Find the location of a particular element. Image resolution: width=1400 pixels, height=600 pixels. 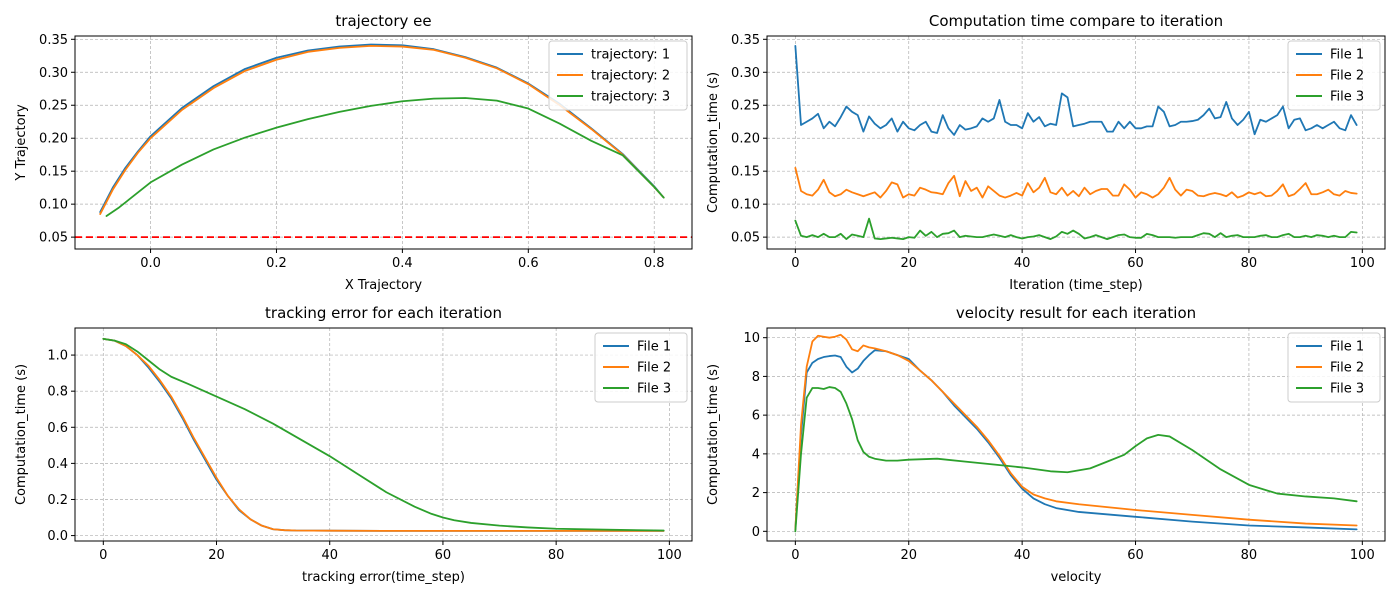

y-tick-label: 0.4 is located at coordinates (57, 464).